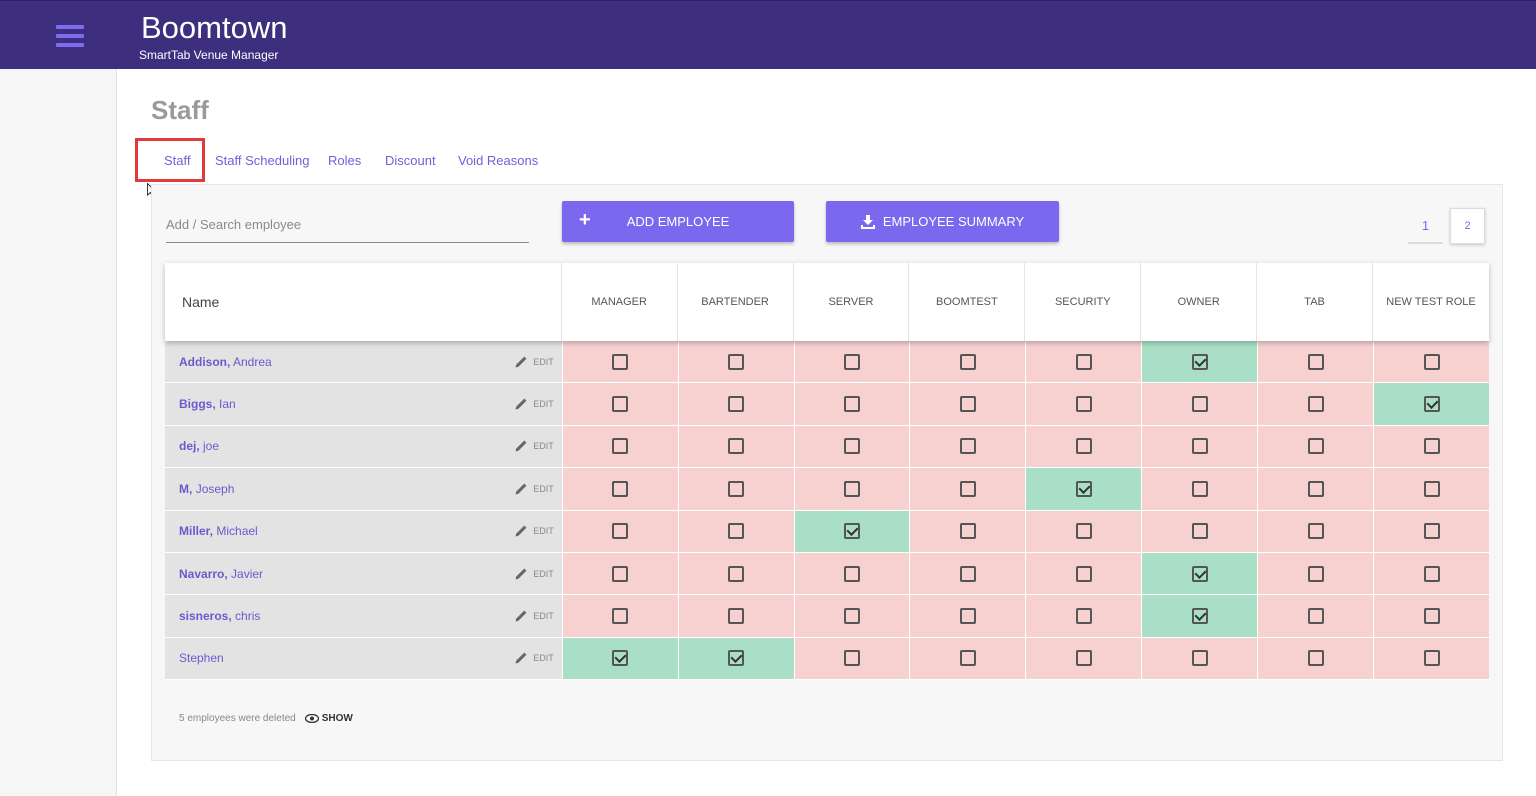 This screenshot has height=796, width=1536. Describe the element at coordinates (262, 160) in the screenshot. I see `tab-staff-scheduling: Staff Scheduling` at that location.